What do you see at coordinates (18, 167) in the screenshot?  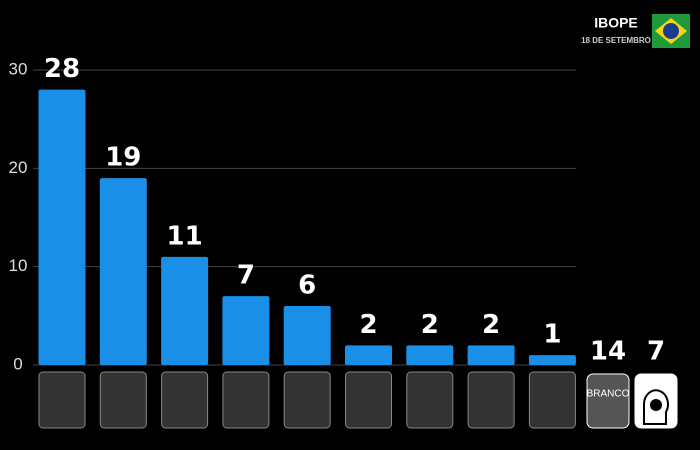 I see `y-tick-label: 20` at bounding box center [18, 167].